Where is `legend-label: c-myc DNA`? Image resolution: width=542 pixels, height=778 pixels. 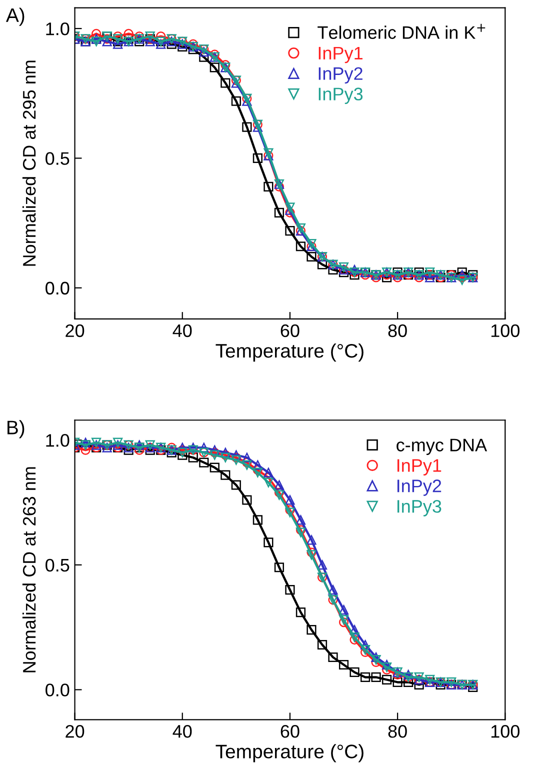 legend-label: c-myc DNA is located at coordinates (442, 447).